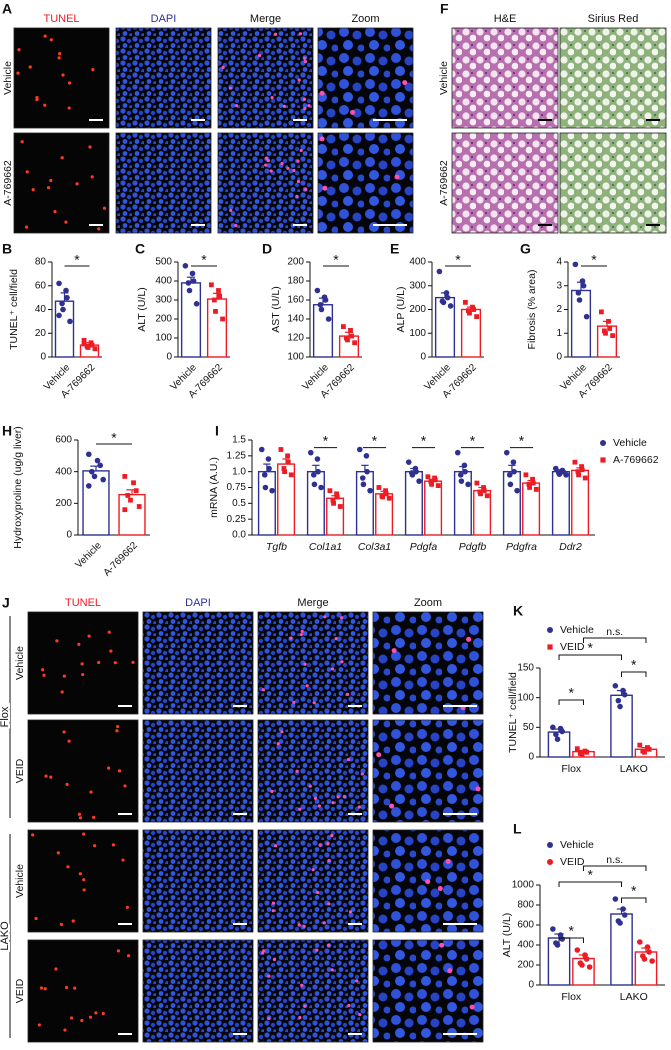 Image resolution: width=671 pixels, height=1050 pixels. What do you see at coordinates (444, 183) in the screenshot?
I see `row-label: A-769662` at bounding box center [444, 183].